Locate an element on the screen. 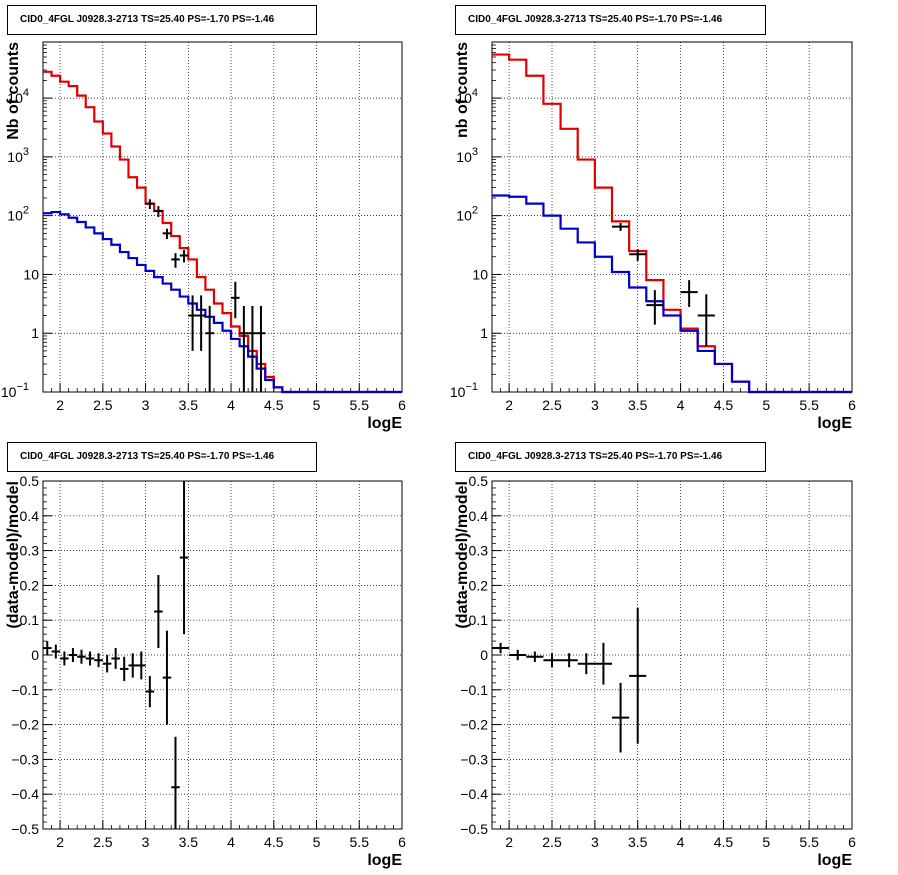 Image resolution: width=898 pixels, height=875 pixels. y-tick-label: 10⁻¹ is located at coordinates (464, 390).